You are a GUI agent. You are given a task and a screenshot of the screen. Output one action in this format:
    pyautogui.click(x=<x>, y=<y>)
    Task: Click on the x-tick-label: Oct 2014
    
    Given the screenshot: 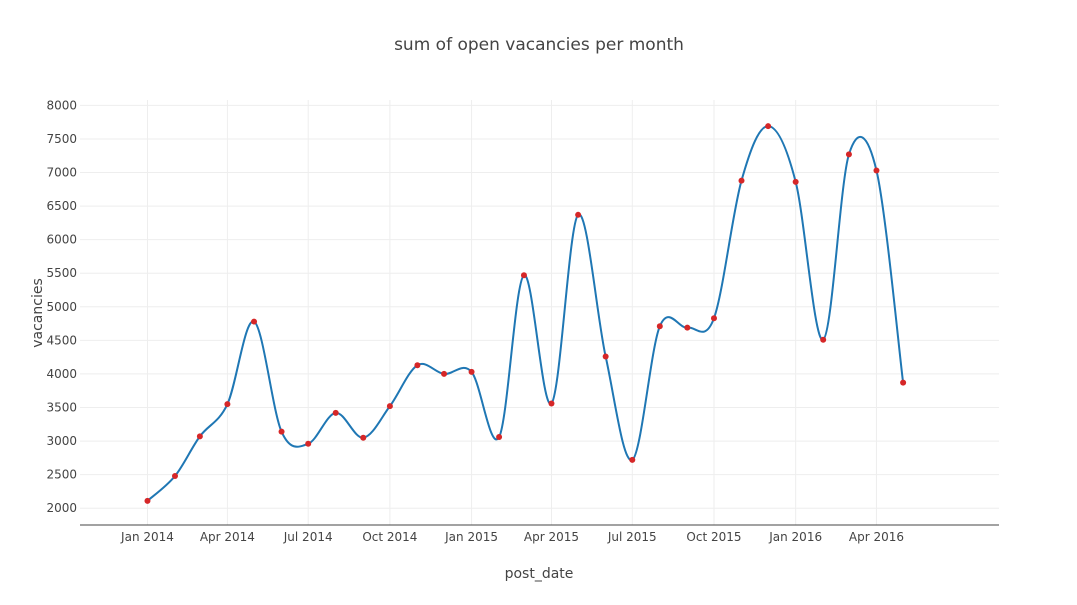 What is the action you would take?
    pyautogui.click(x=389, y=537)
    